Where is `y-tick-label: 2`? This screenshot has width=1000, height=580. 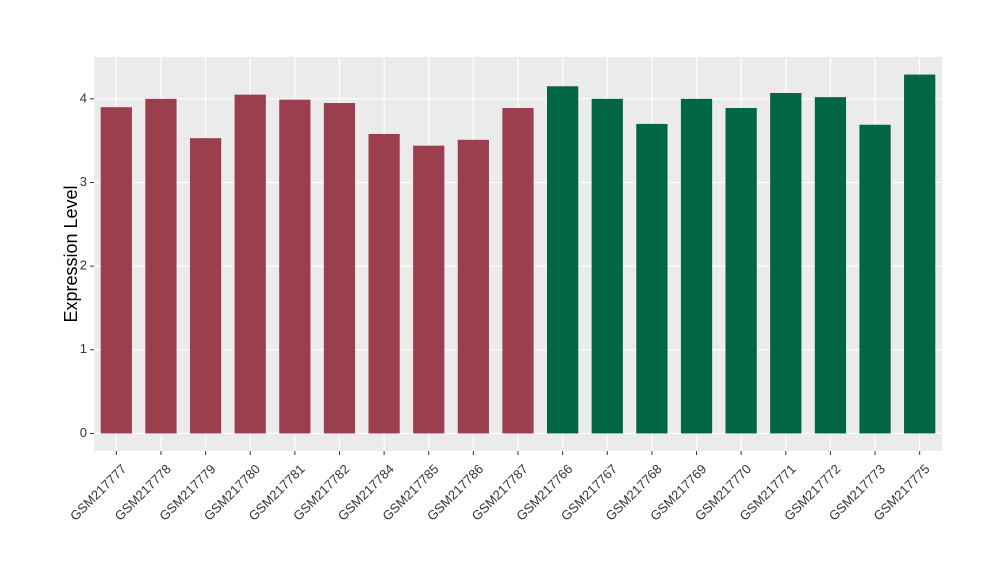
y-tick-label: 2 is located at coordinates (83, 265).